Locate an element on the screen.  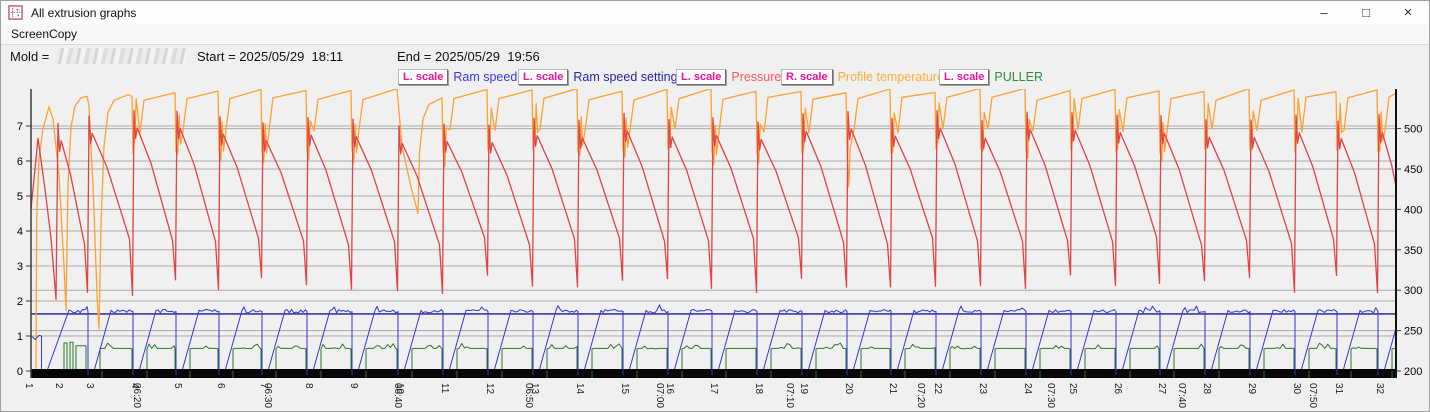
svg-text: 21 is located at coordinates (892, 389).